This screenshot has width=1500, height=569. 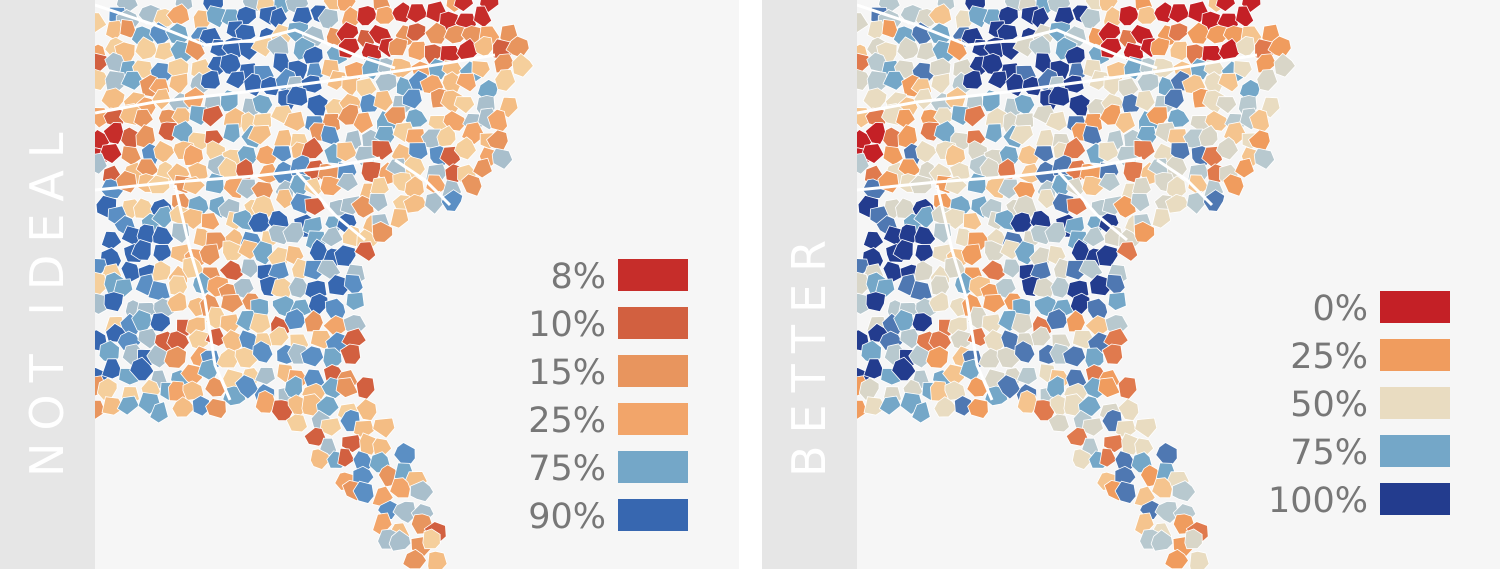 What do you see at coordinates (1365, 405) in the screenshot?
I see `legend-item: 50%` at bounding box center [1365, 405].